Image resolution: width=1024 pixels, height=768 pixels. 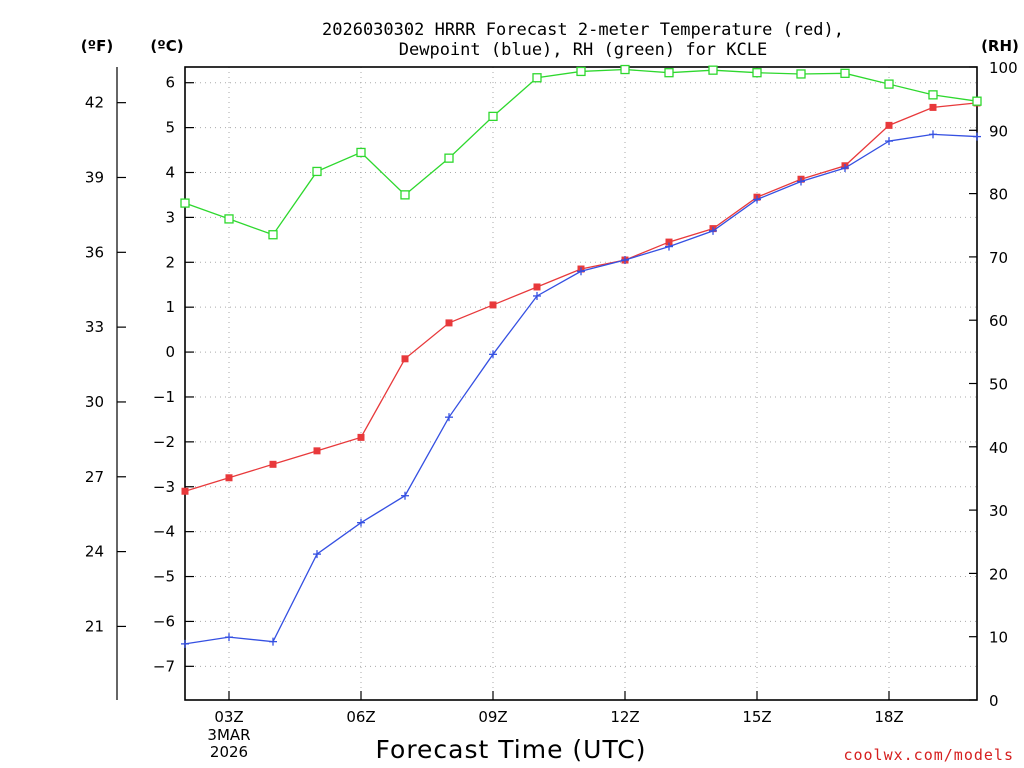 What do you see at coordinates (94, 177) in the screenshot?
I see `fahrenheit-tick-label: 39` at bounding box center [94, 177].